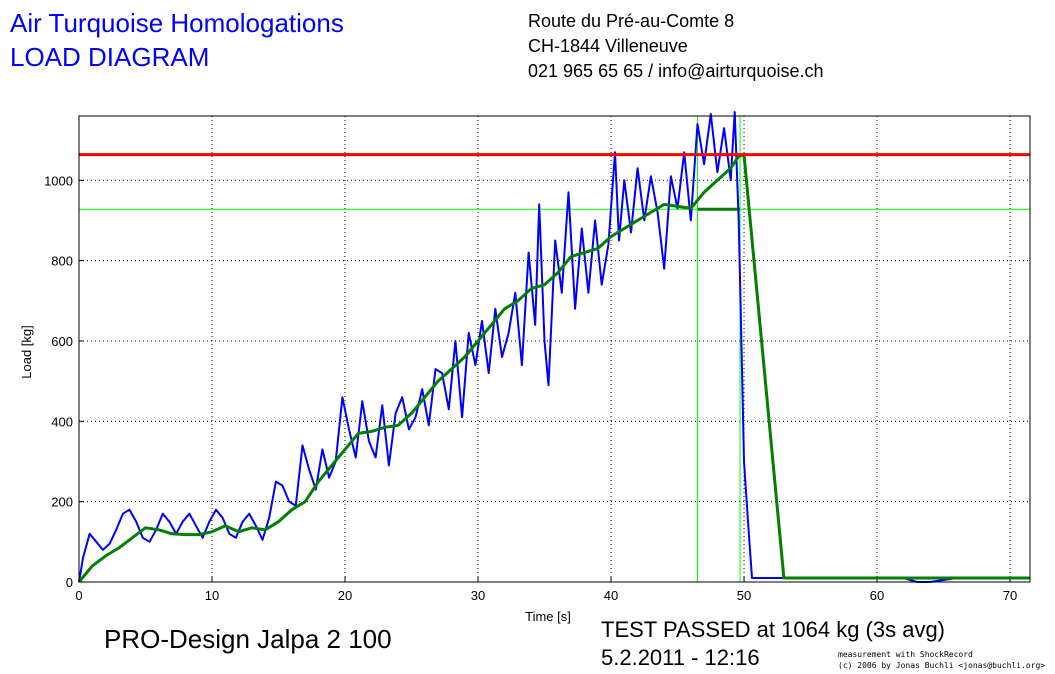 The image size is (1055, 674). I want to click on x-tick-label: 40, so click(611, 595).